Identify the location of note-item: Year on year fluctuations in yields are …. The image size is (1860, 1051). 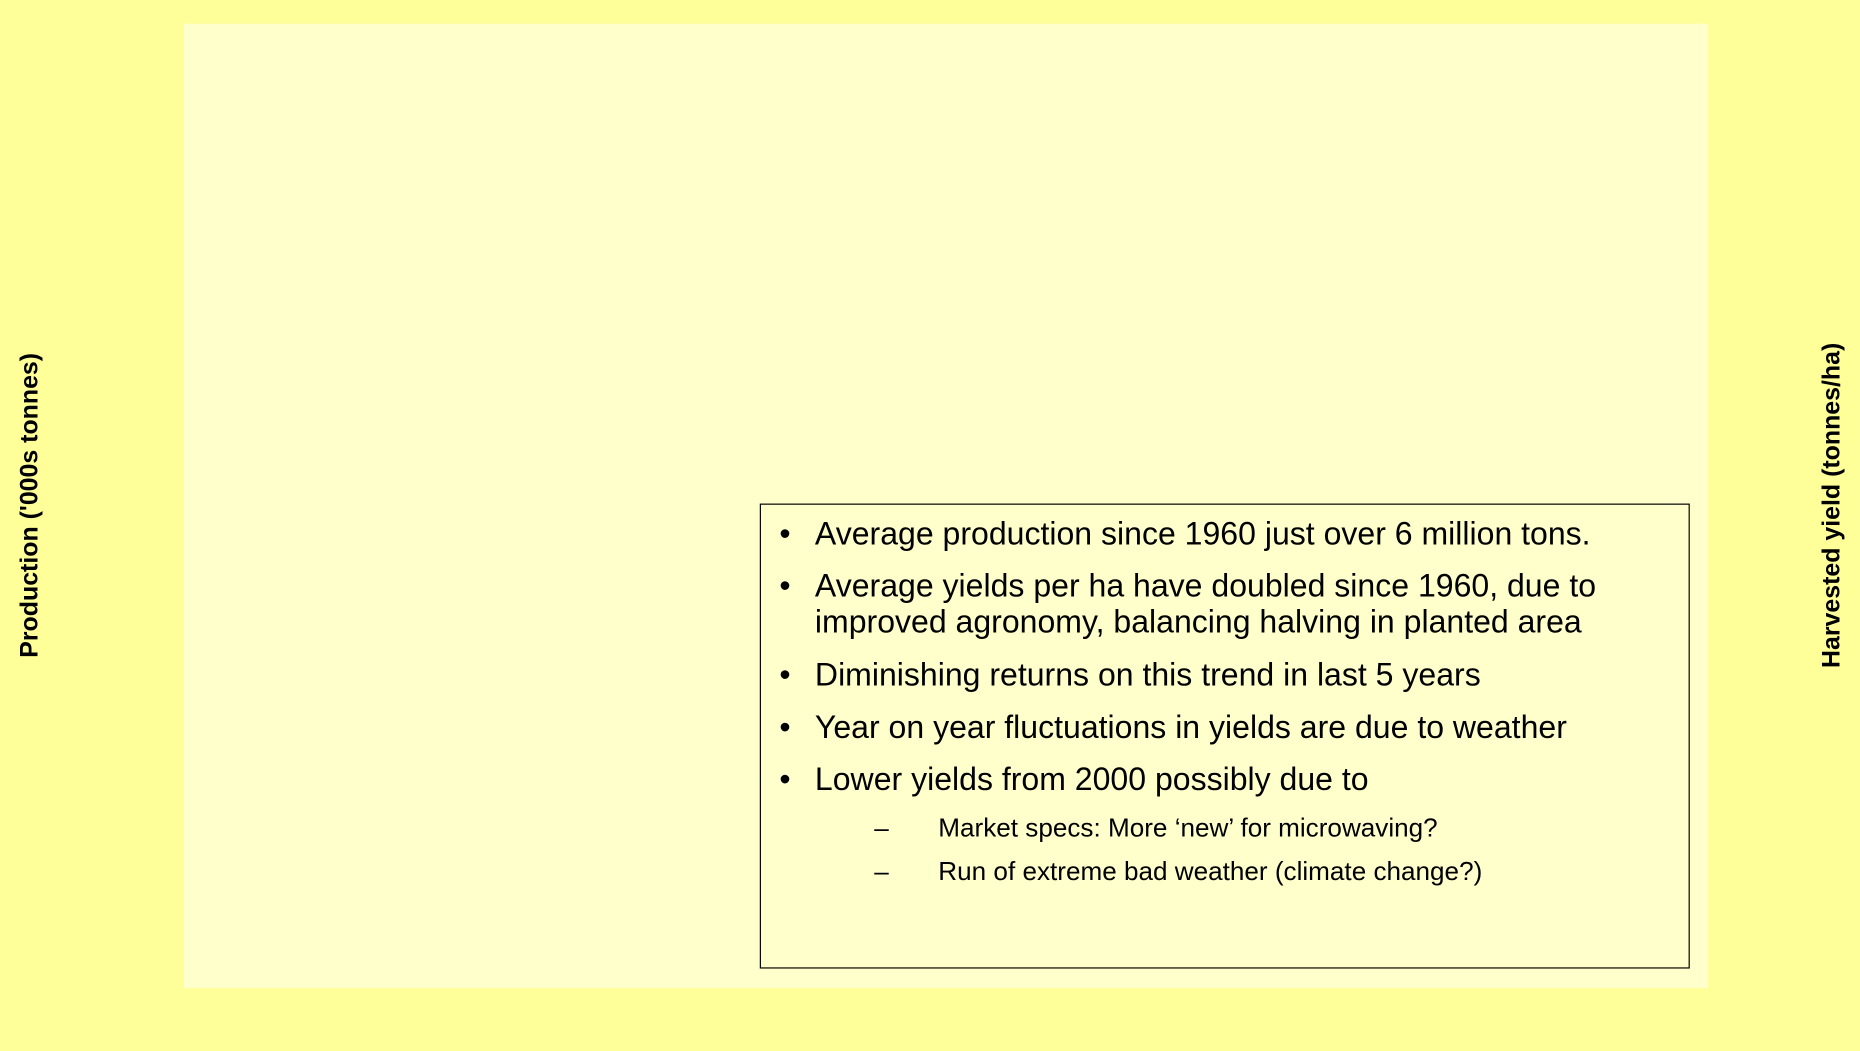
(1218, 727).